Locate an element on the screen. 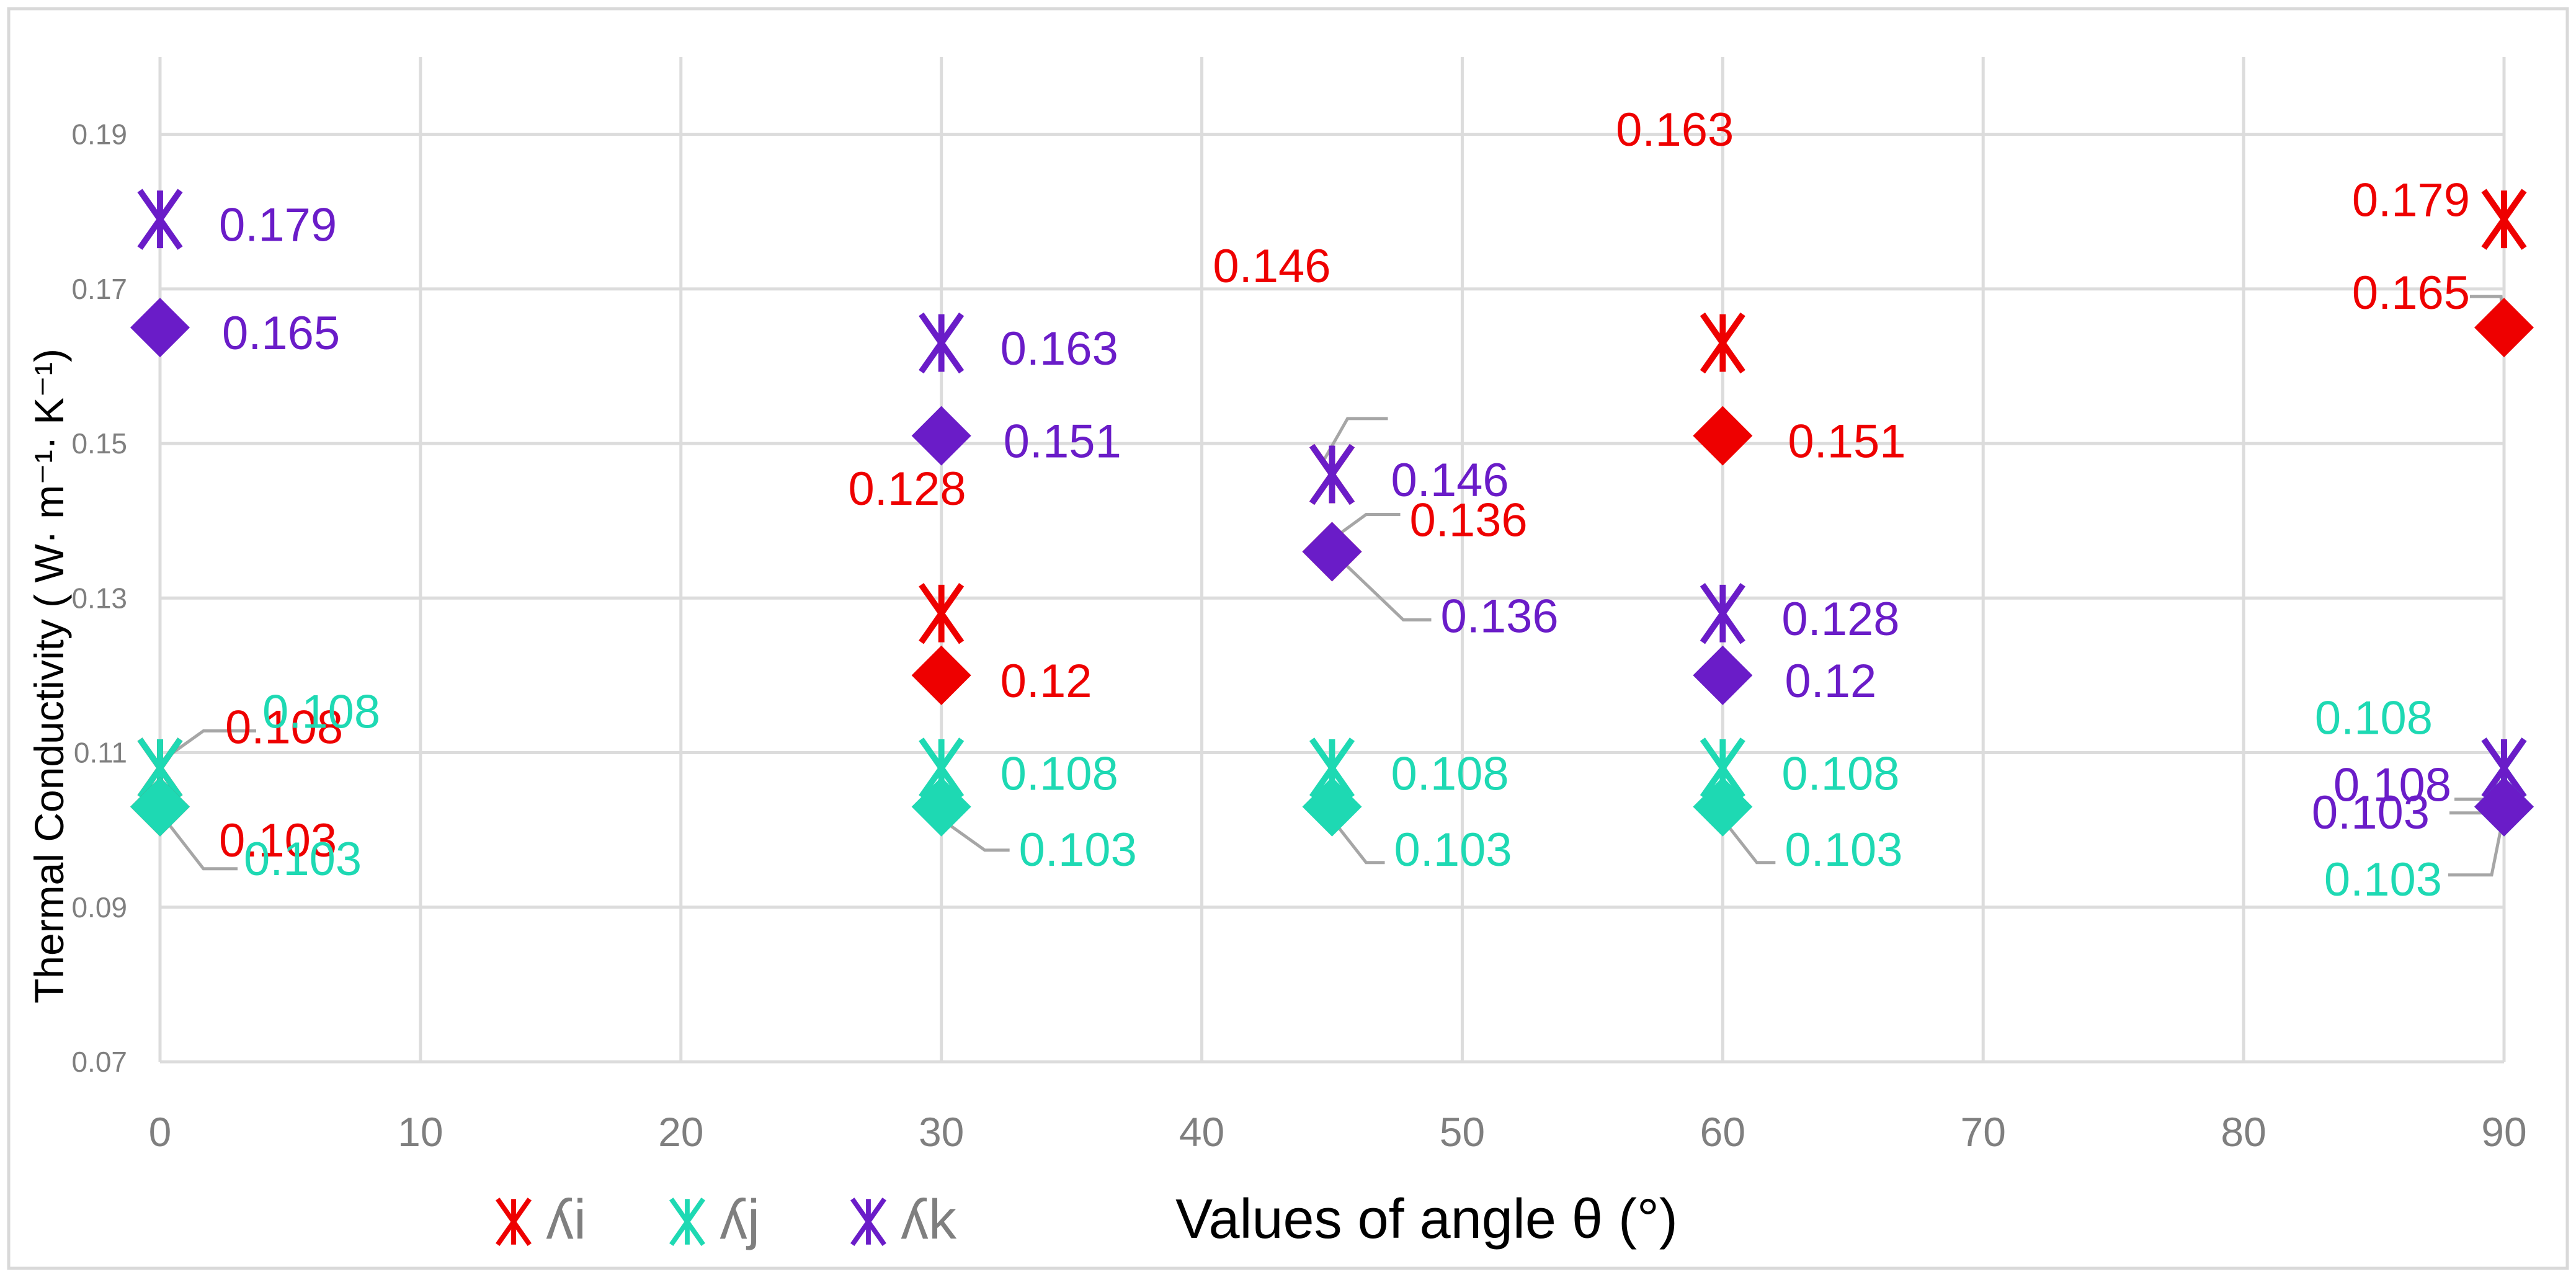  x-tick-label: 30 is located at coordinates (942, 1132).